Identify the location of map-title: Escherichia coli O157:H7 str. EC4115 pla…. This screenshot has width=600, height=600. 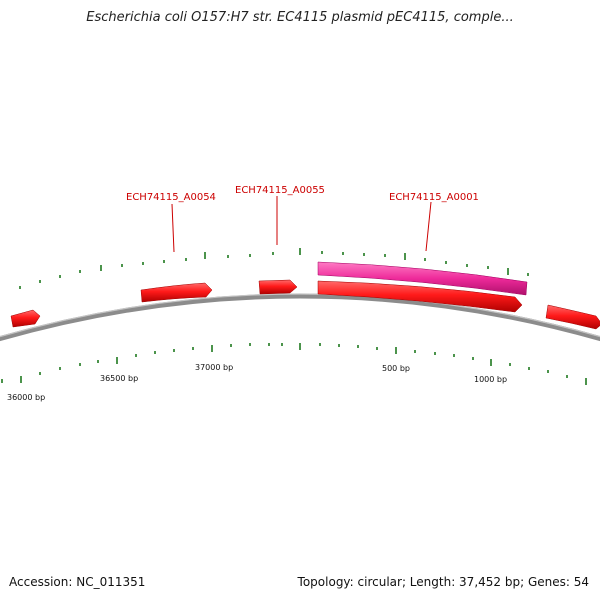
(300, 17).